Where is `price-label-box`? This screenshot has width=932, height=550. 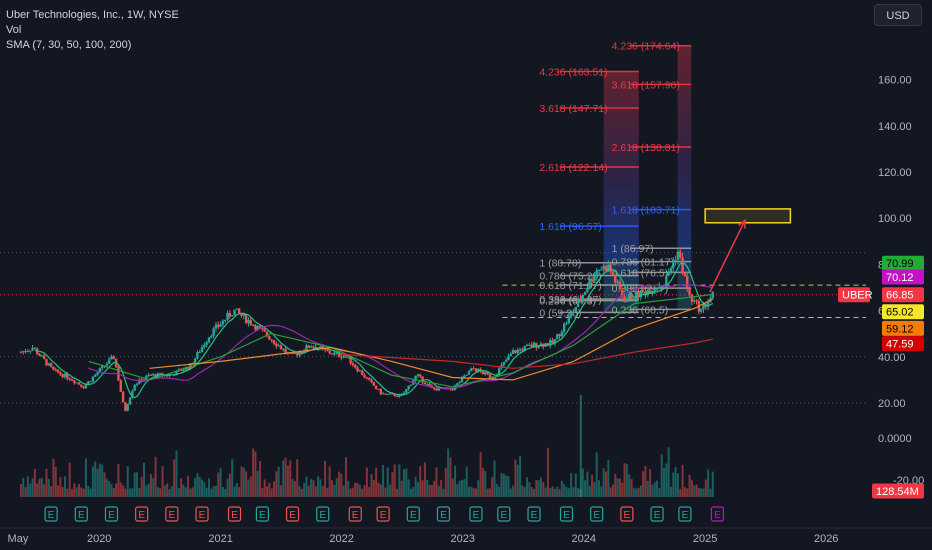 price-label-box is located at coordinates (903, 263).